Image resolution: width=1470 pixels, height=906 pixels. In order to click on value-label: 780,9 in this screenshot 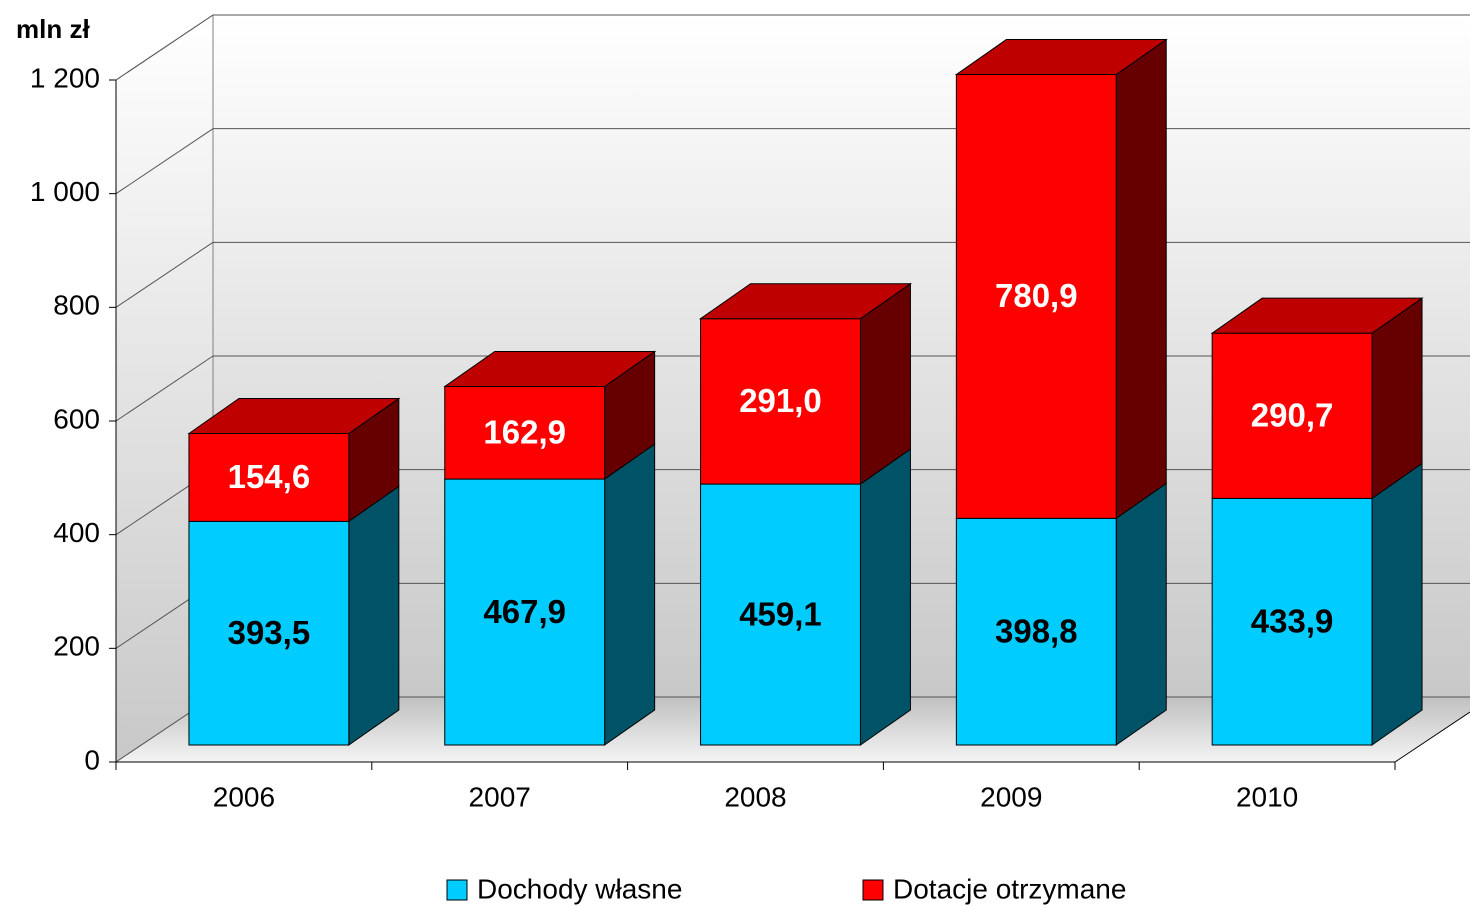, I will do `click(1036, 295)`.